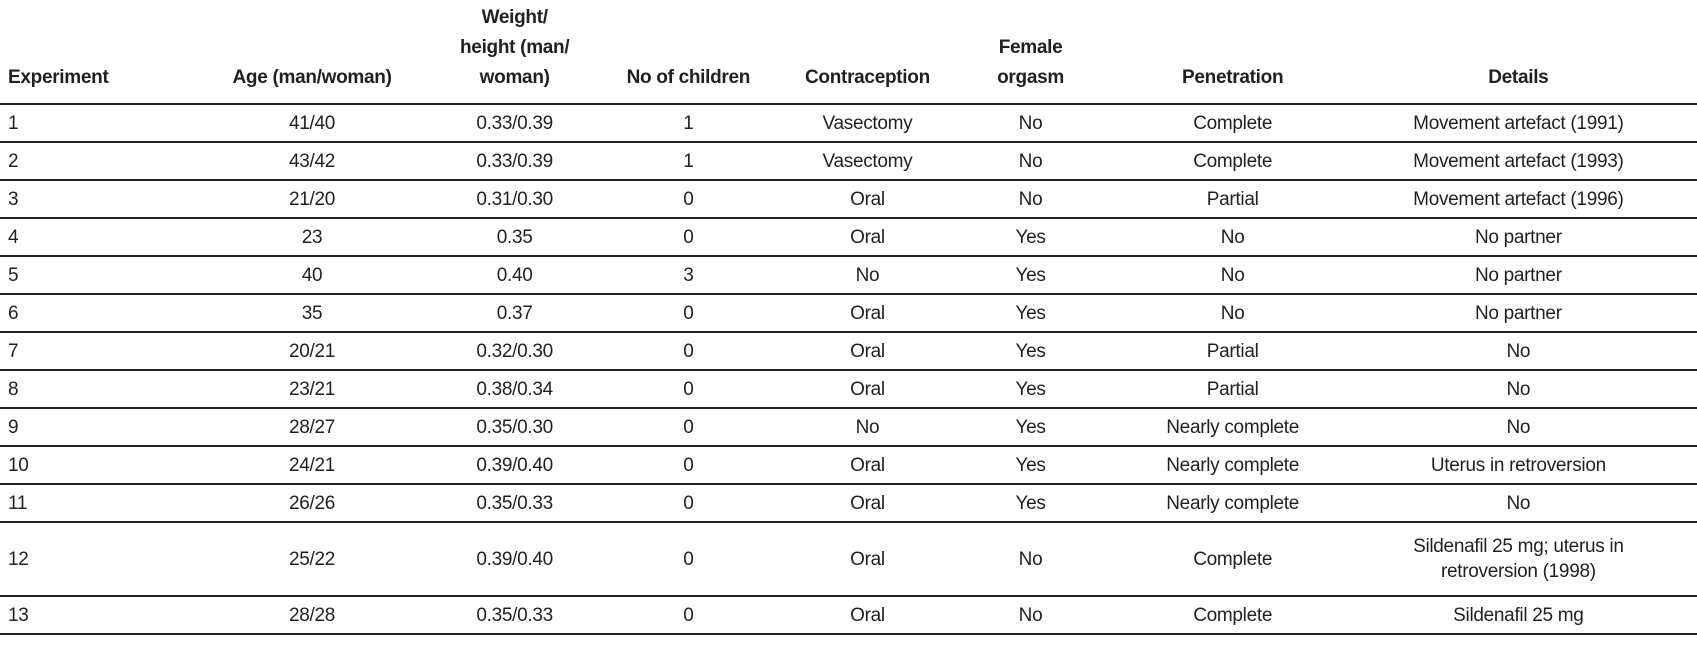  Describe the element at coordinates (86, 465) in the screenshot. I see `table-cell: 10` at that location.